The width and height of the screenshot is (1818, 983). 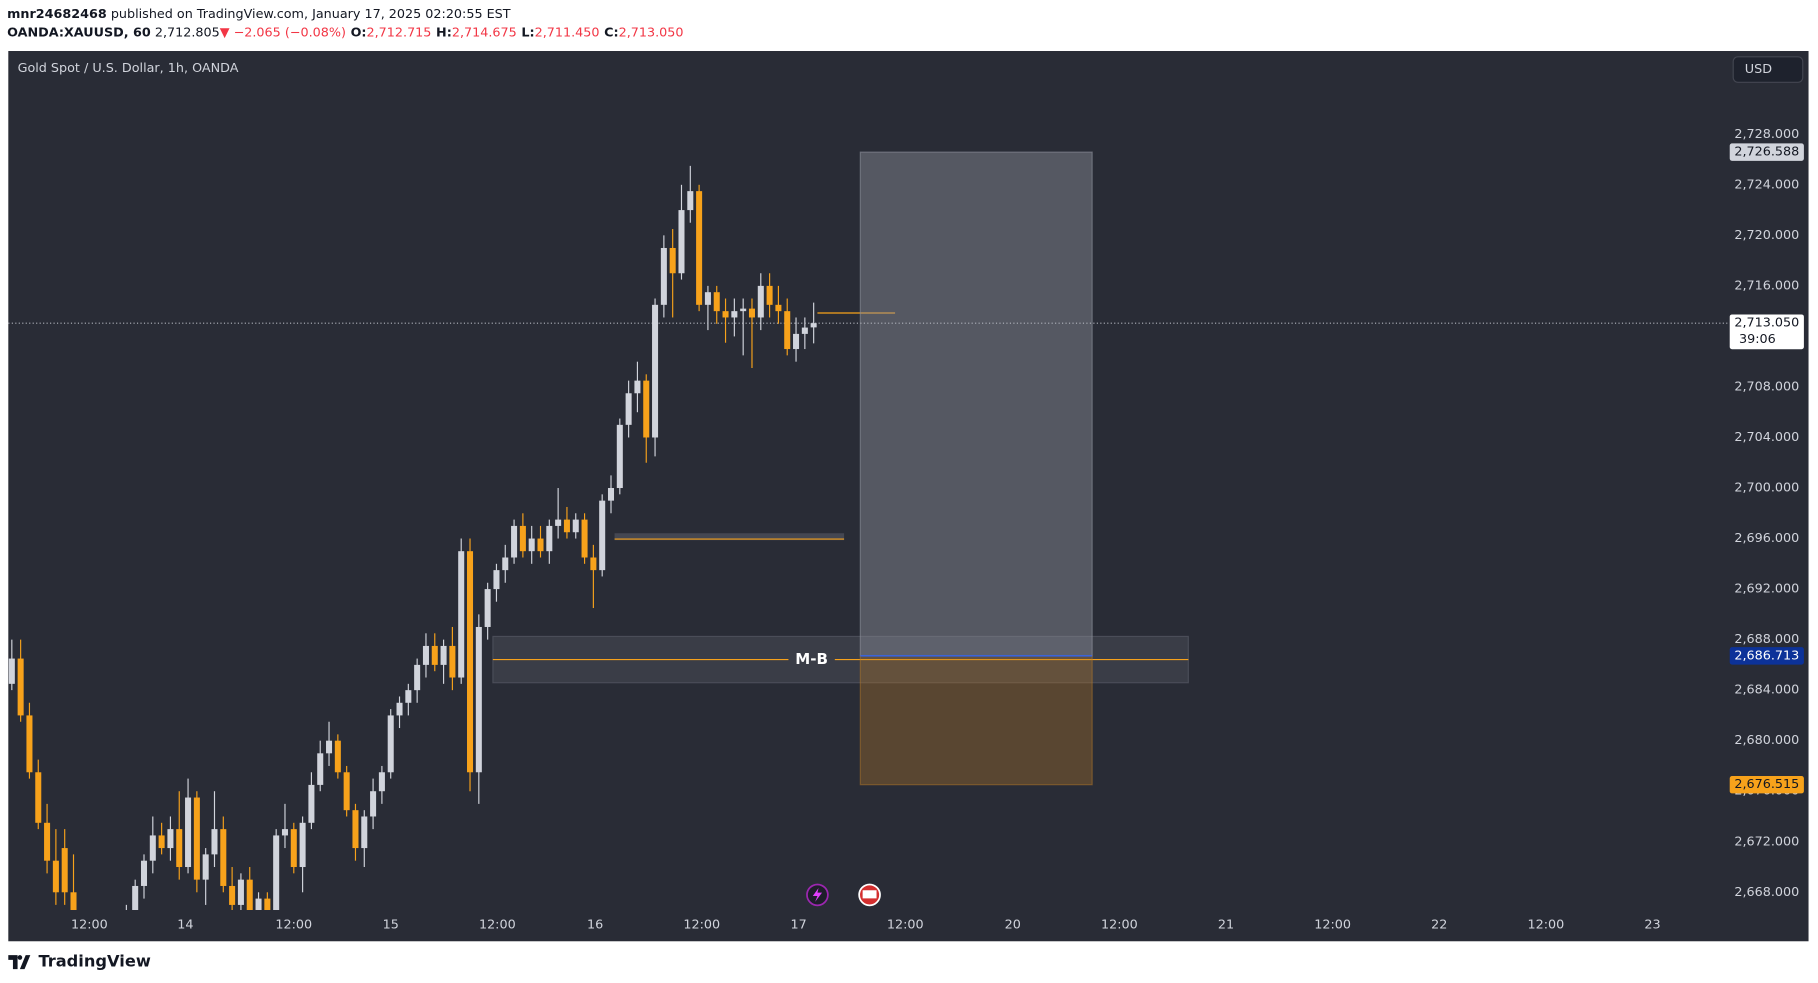 I want to click on y-tick-label: 2,684.000, so click(x=1766, y=690).